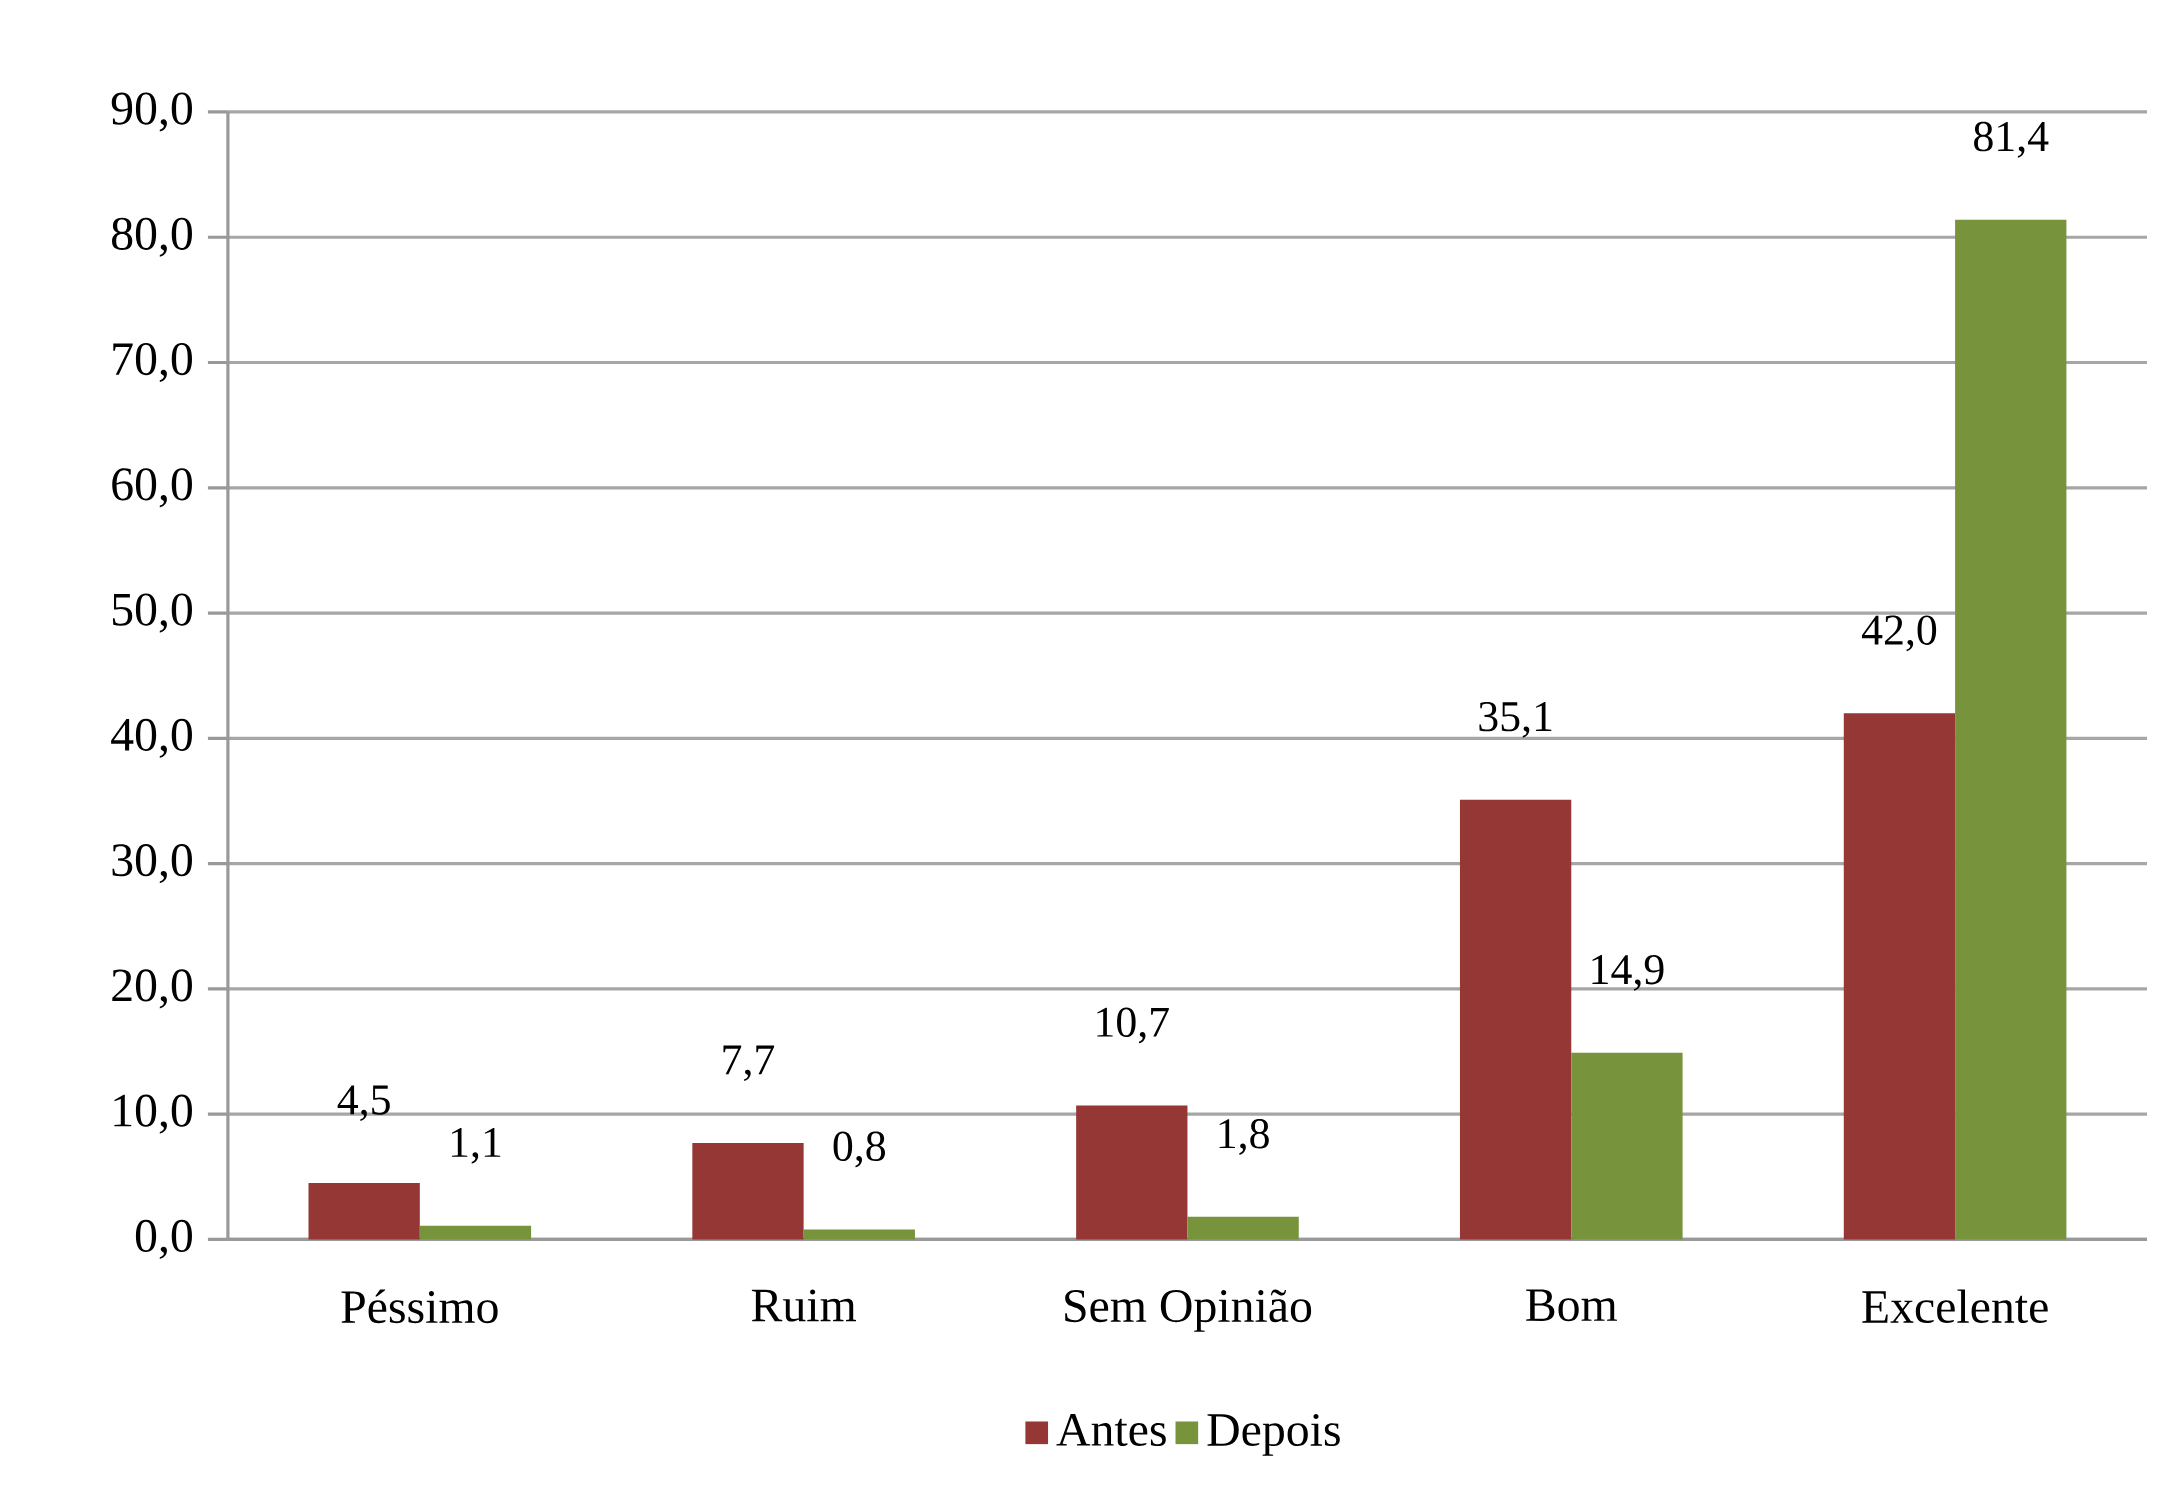 The width and height of the screenshot is (2179, 1499). Describe the element at coordinates (1955, 1306) in the screenshot. I see `x-tick-label: Excelente` at that location.